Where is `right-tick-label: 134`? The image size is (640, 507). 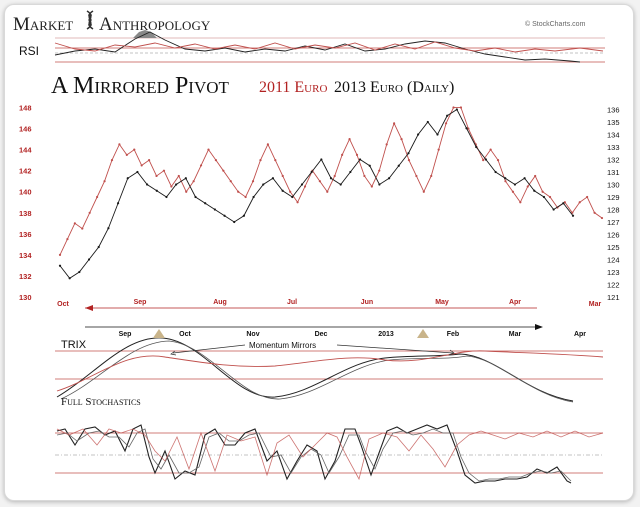 right-tick-label: 134 is located at coordinates (613, 135).